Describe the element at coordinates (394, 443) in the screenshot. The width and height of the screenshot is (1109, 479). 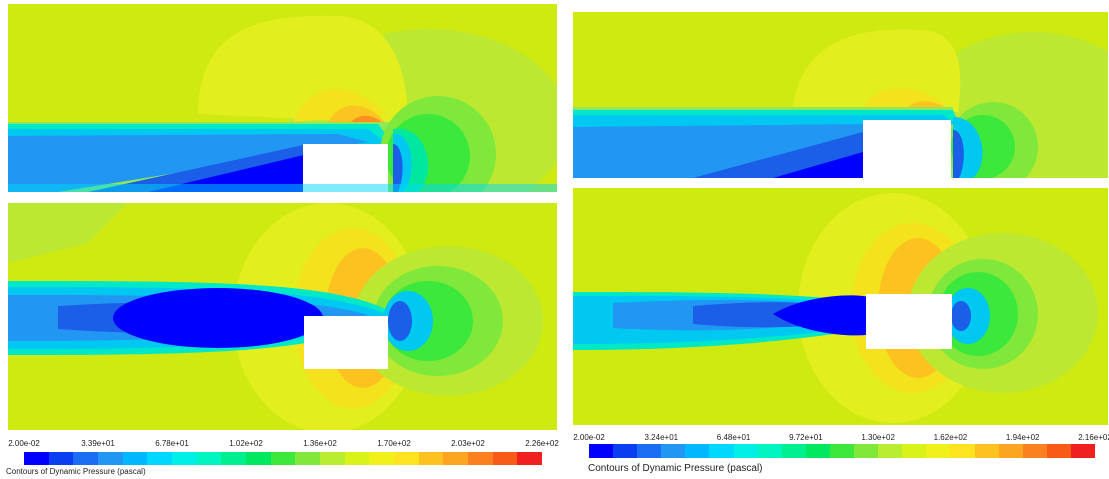
I see `colorbar-tick-label: 1.70e+02` at that location.